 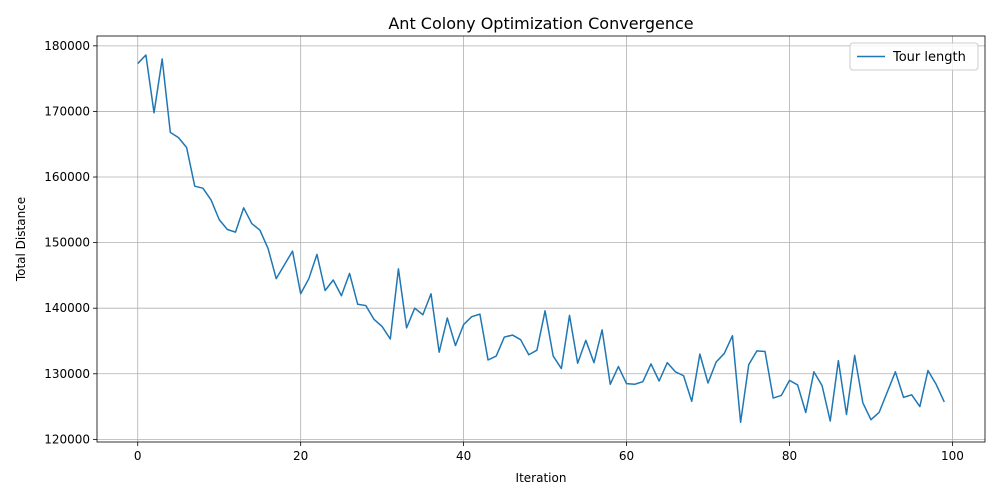 I want to click on y-tick-label: 170000, so click(x=67, y=111).